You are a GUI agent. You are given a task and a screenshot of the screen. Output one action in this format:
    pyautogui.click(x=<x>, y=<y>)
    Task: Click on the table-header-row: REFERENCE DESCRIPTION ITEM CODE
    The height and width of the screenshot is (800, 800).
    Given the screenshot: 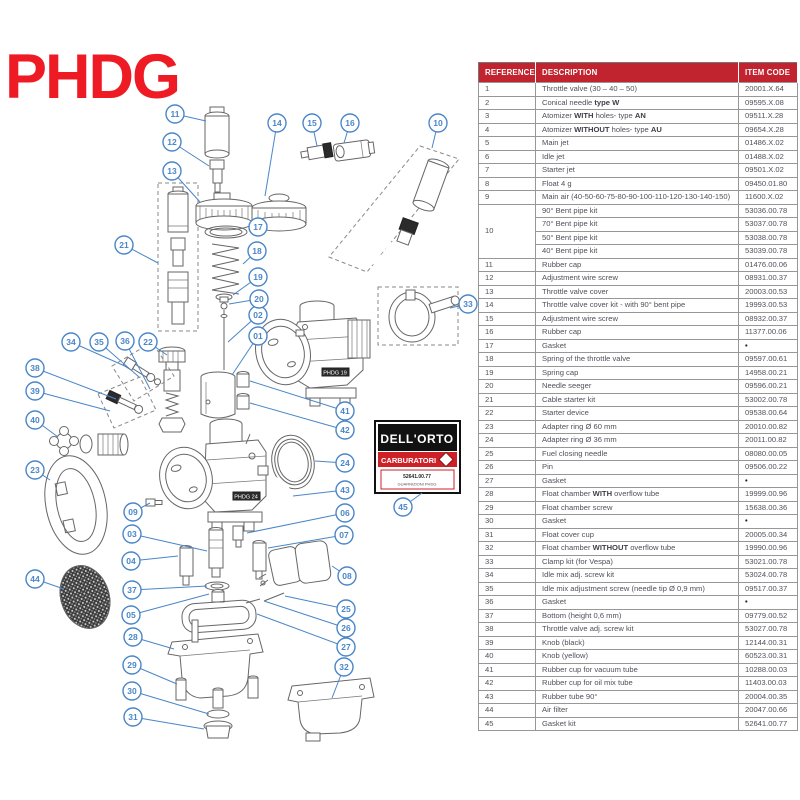 What is the action you would take?
    pyautogui.click(x=638, y=72)
    